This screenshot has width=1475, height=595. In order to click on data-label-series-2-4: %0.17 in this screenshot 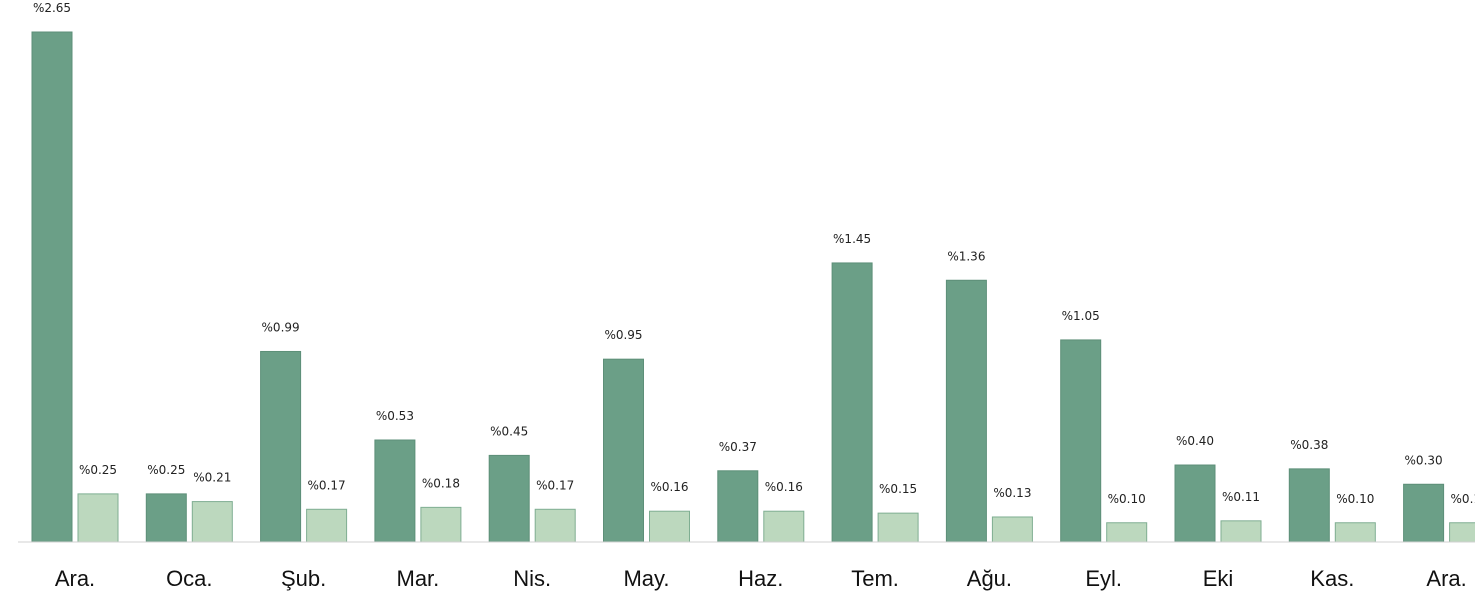, I will do `click(555, 485)`.